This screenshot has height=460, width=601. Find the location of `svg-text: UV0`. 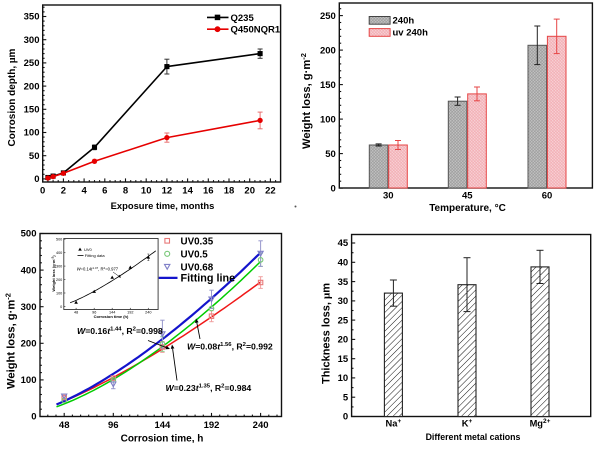

svg-text: UV0 is located at coordinates (88, 249).